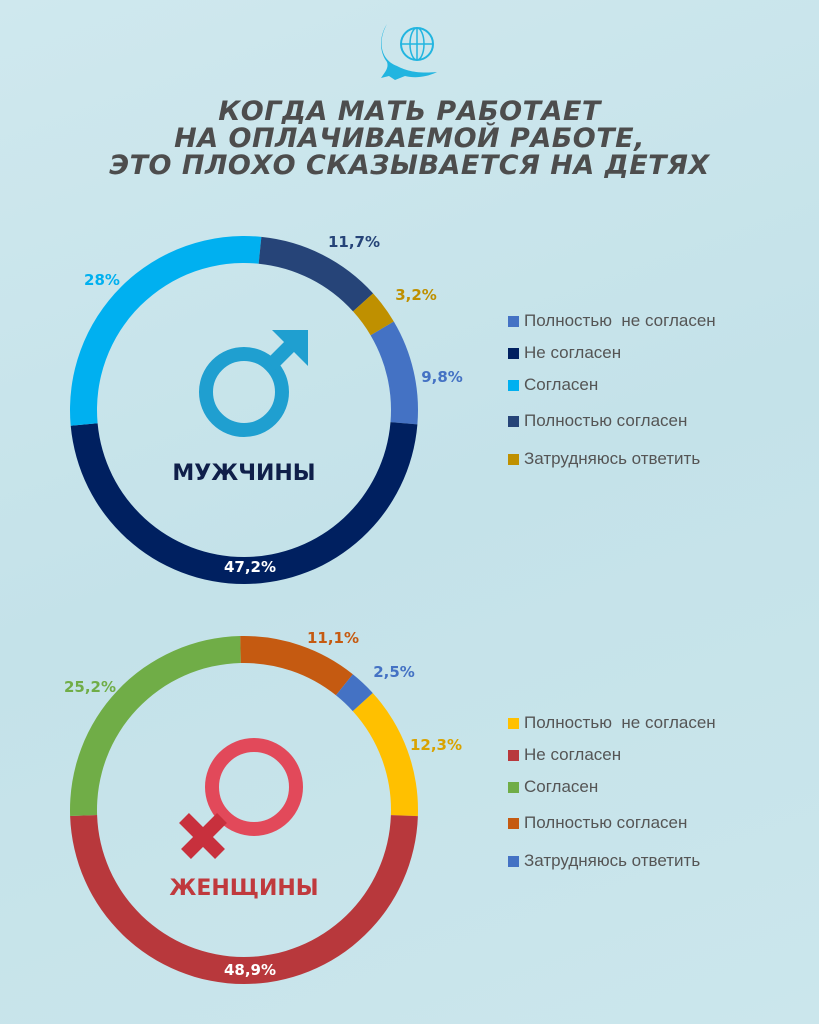 This screenshot has height=1024, width=819. Describe the element at coordinates (416, 295) in the screenshot. I see `data-label: 3,2%` at that location.